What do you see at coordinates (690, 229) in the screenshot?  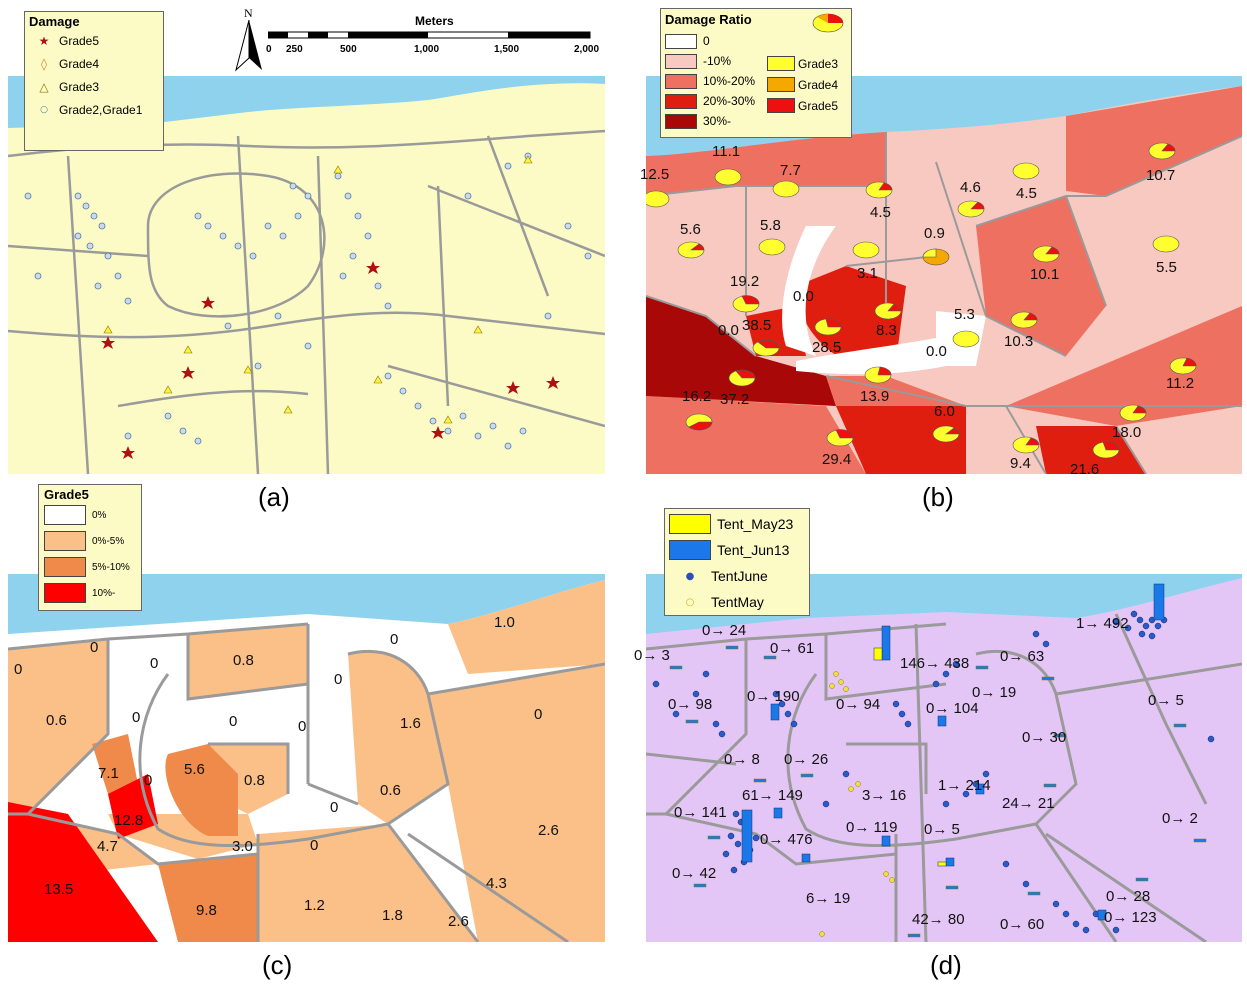 I see `panel-b-value: 5.6` at bounding box center [690, 229].